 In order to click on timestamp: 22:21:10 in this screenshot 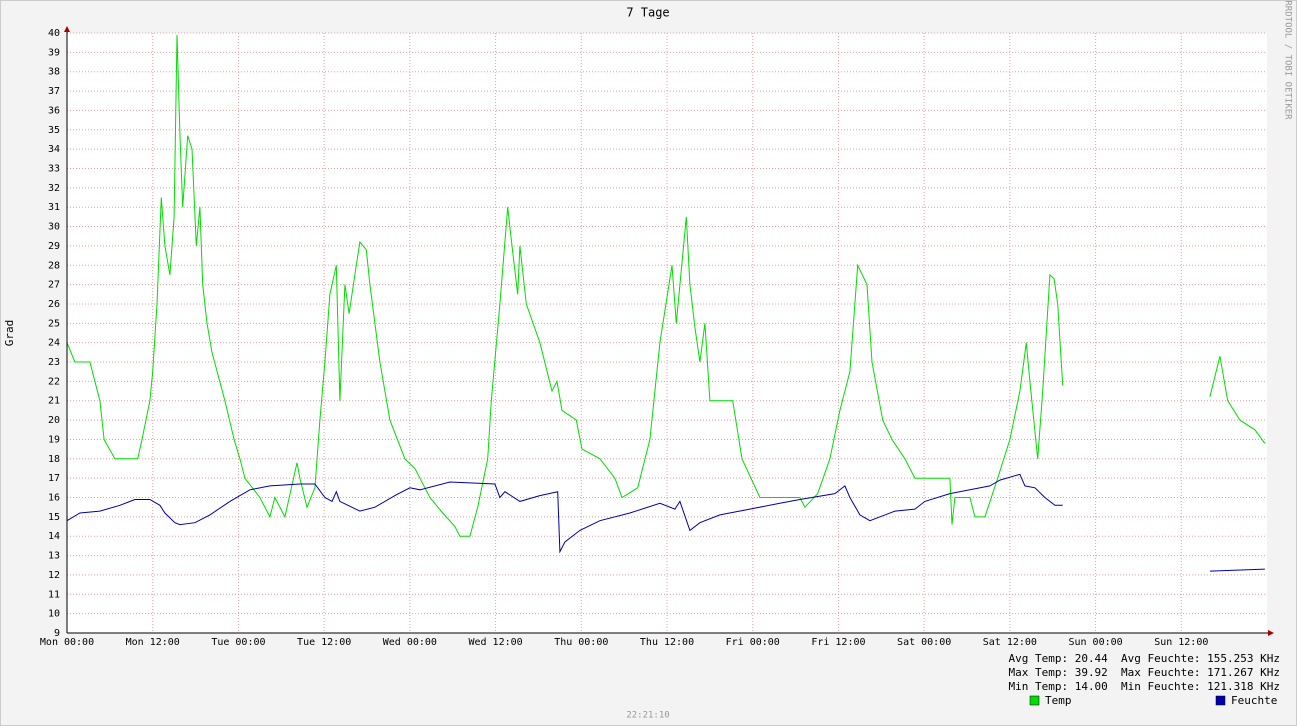, I will do `click(647, 716)`.